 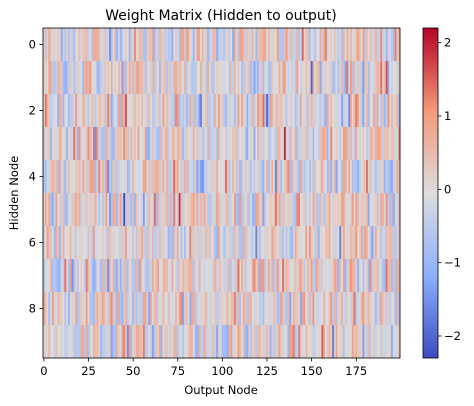 I want to click on x-tick-label: 0, so click(x=43, y=371).